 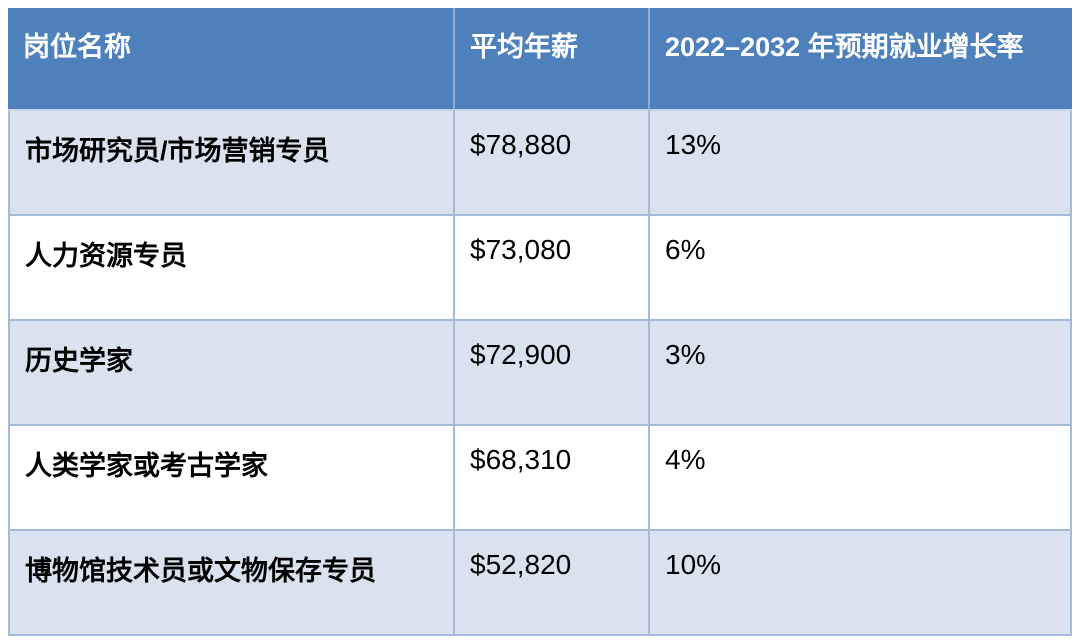 I want to click on table-cell-salary: $68,310, so click(x=552, y=478).